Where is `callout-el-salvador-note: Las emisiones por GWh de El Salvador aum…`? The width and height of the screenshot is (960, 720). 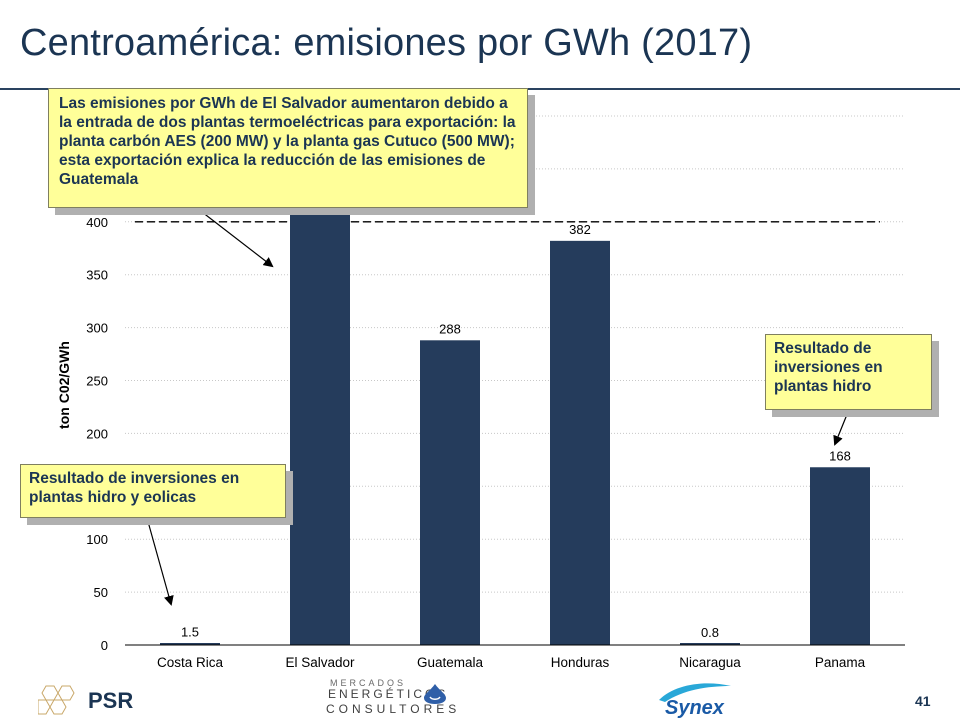
callout-el-salvador-note: Las emisiones por GWh de El Salvador aum… is located at coordinates (288, 148).